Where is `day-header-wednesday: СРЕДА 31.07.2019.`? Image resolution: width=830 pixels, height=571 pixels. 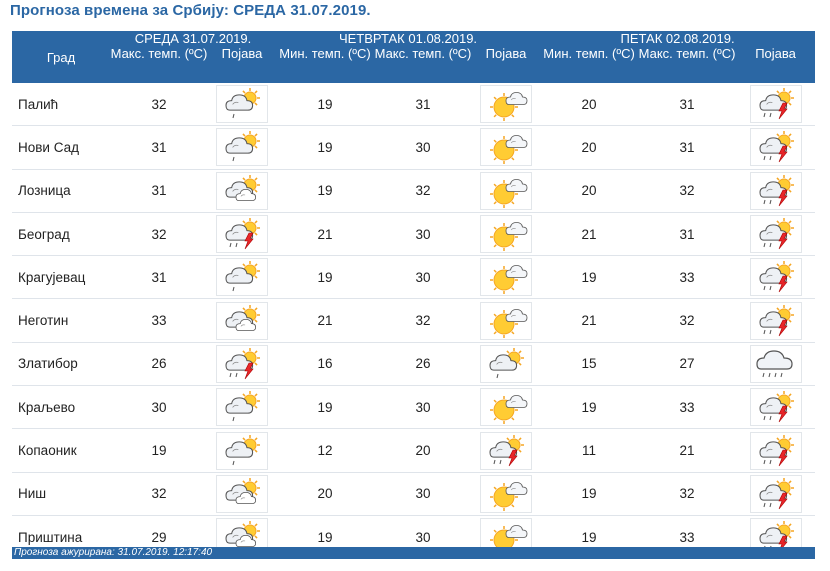
day-header-wednesday: СРЕДА 31.07.2019. is located at coordinates (193, 38).